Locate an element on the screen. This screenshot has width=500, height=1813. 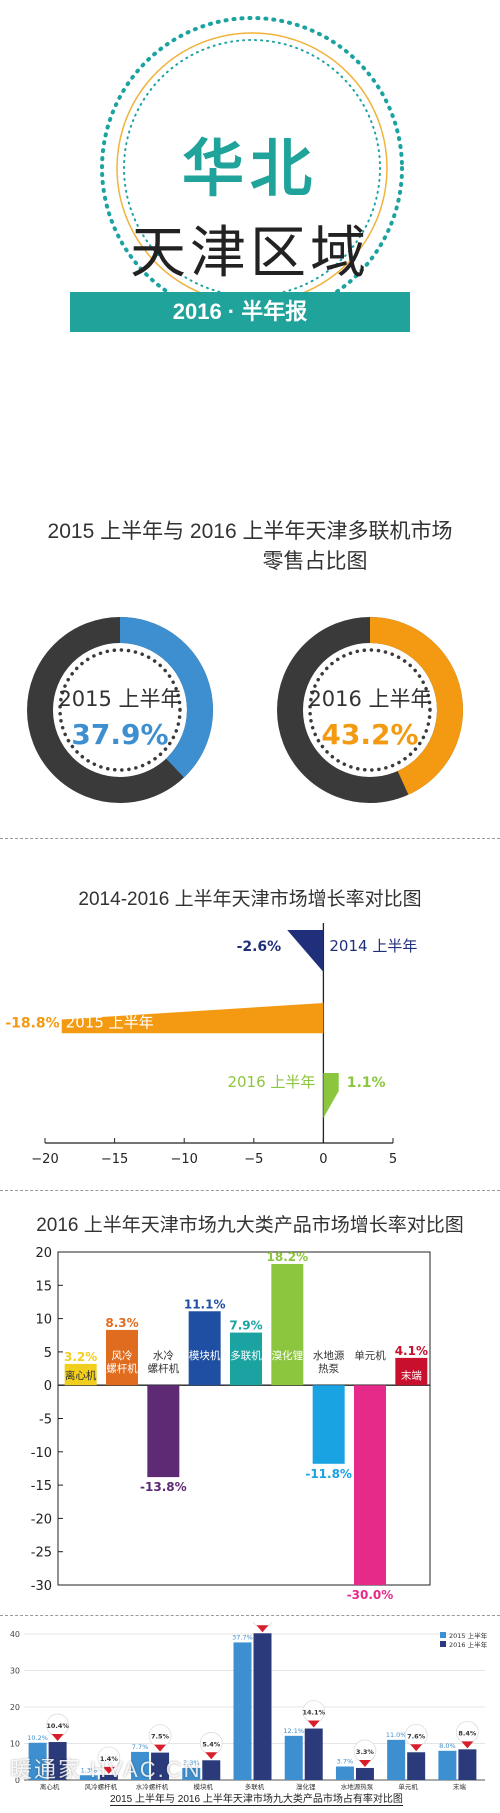
y-tick-label: -15 is located at coordinates (41, 1486).